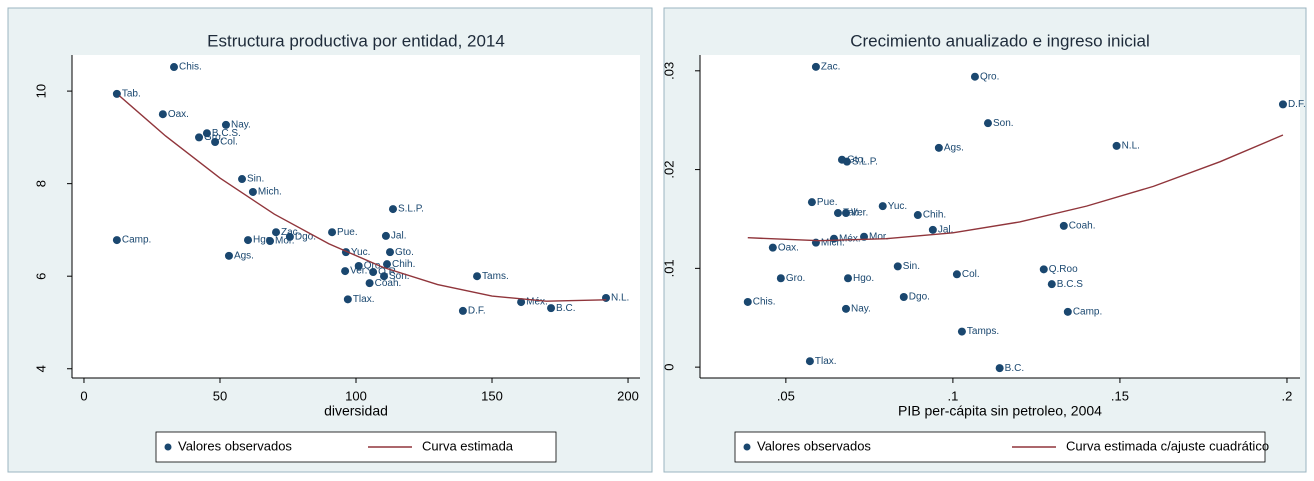 The image size is (1314, 481). I want to click on y-tick-label: 10, so click(40, 91).